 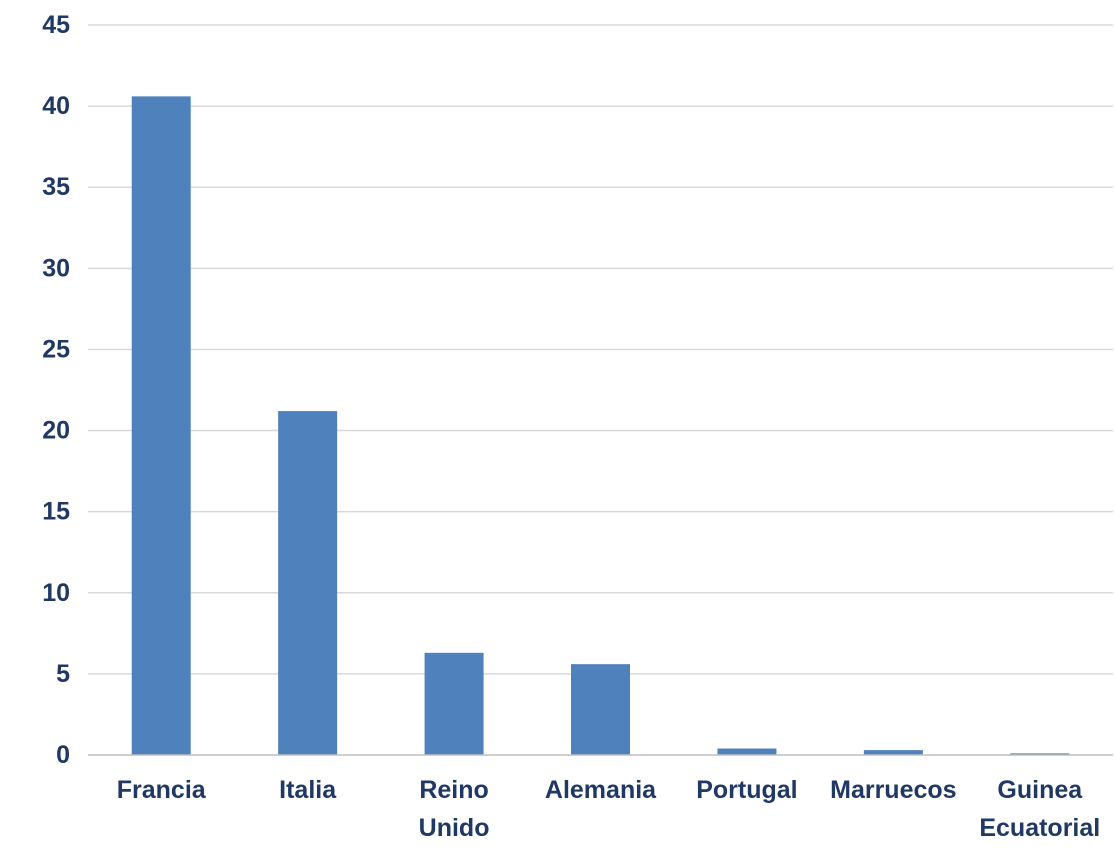 What do you see at coordinates (454, 809) in the screenshot?
I see `x-category-label: Reino Unido` at bounding box center [454, 809].